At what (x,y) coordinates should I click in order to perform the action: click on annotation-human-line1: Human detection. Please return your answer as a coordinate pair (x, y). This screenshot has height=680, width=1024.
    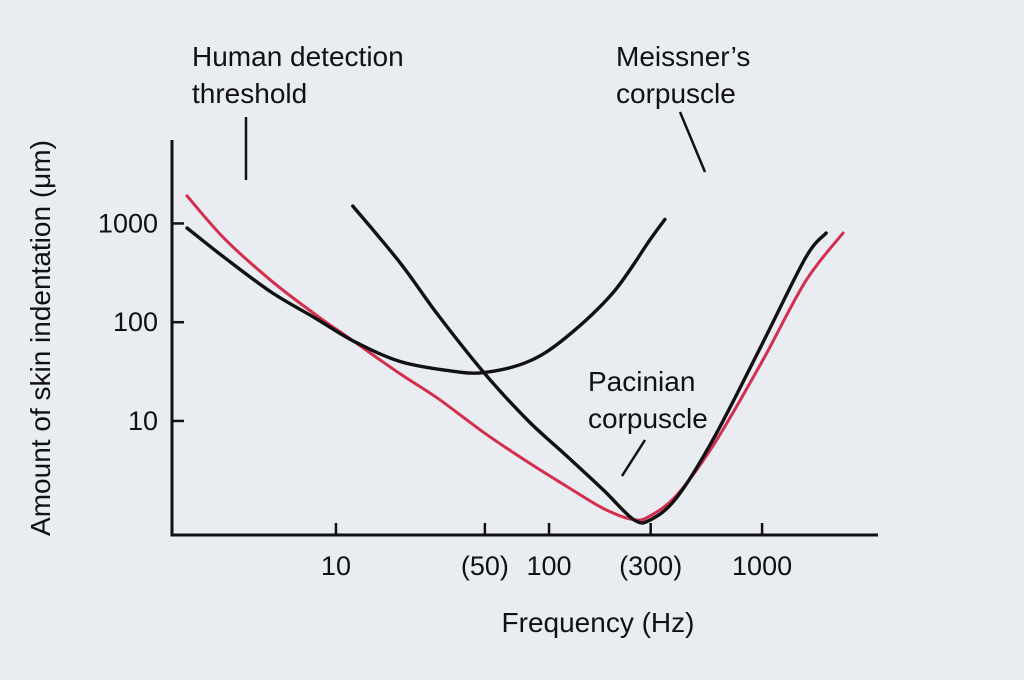
    Looking at the image, I should click on (298, 56).